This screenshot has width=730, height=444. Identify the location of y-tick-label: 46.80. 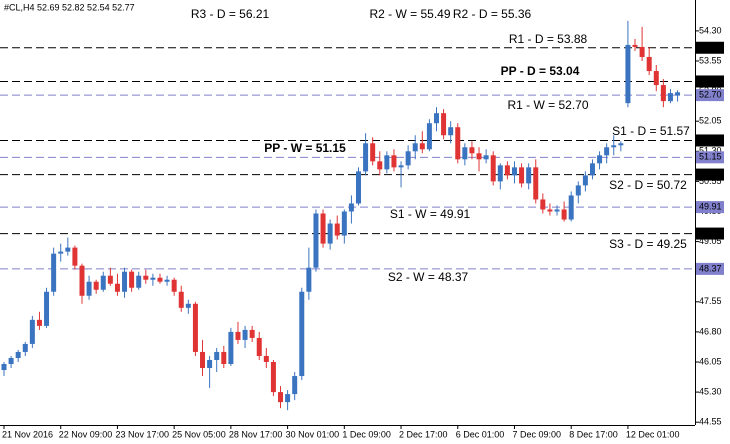
(710, 331).